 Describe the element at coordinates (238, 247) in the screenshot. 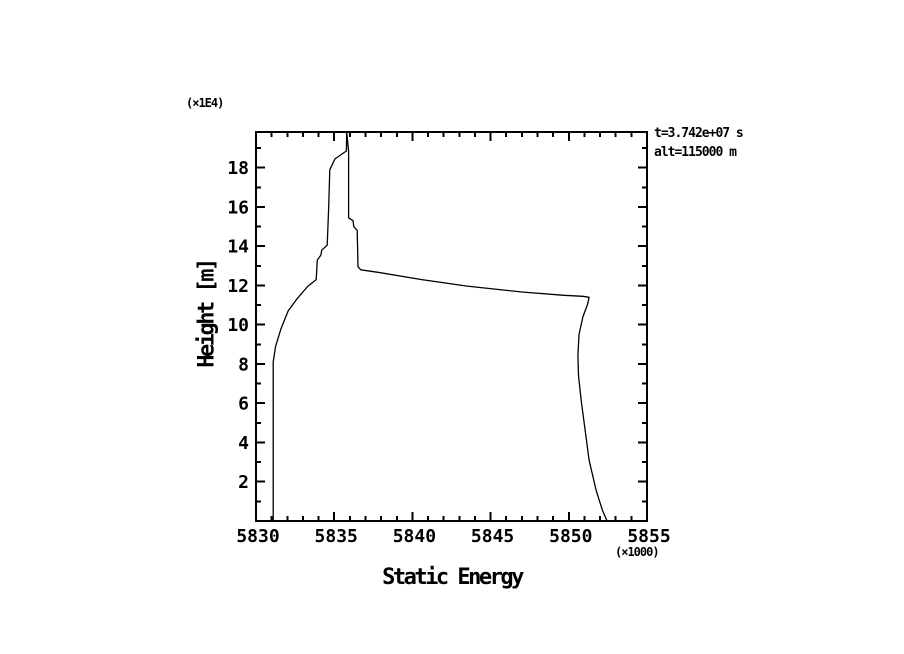

I see `y-tick-label: 14` at that location.